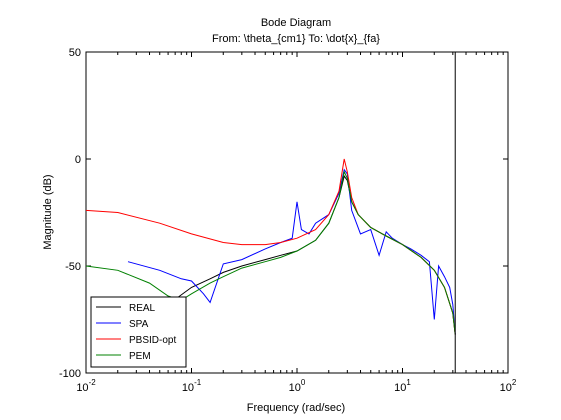  I want to click on y-axis-label: Magnitude (dB), so click(48, 211).